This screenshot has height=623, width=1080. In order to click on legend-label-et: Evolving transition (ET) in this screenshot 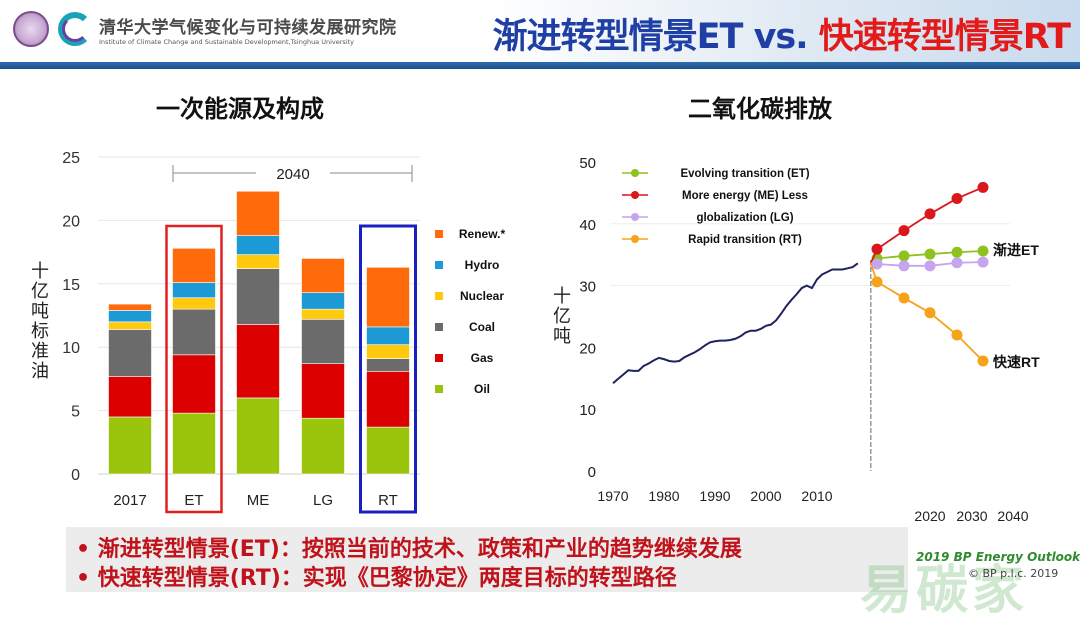, I will do `click(744, 174)`.